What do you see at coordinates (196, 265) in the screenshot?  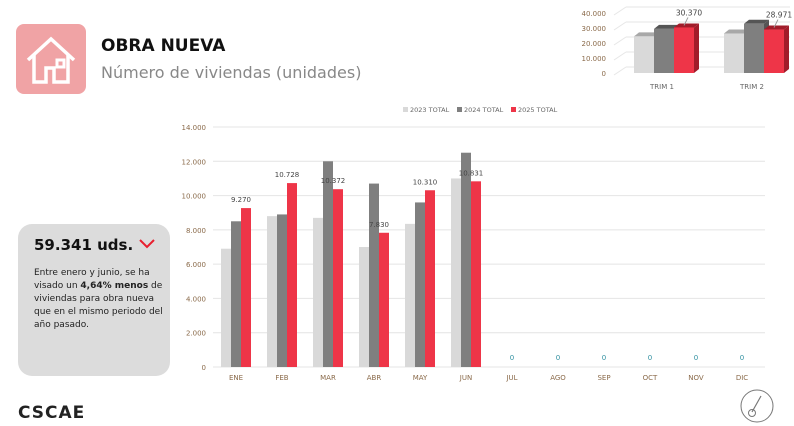 I see `y-tick-label: 6.000` at bounding box center [196, 265].